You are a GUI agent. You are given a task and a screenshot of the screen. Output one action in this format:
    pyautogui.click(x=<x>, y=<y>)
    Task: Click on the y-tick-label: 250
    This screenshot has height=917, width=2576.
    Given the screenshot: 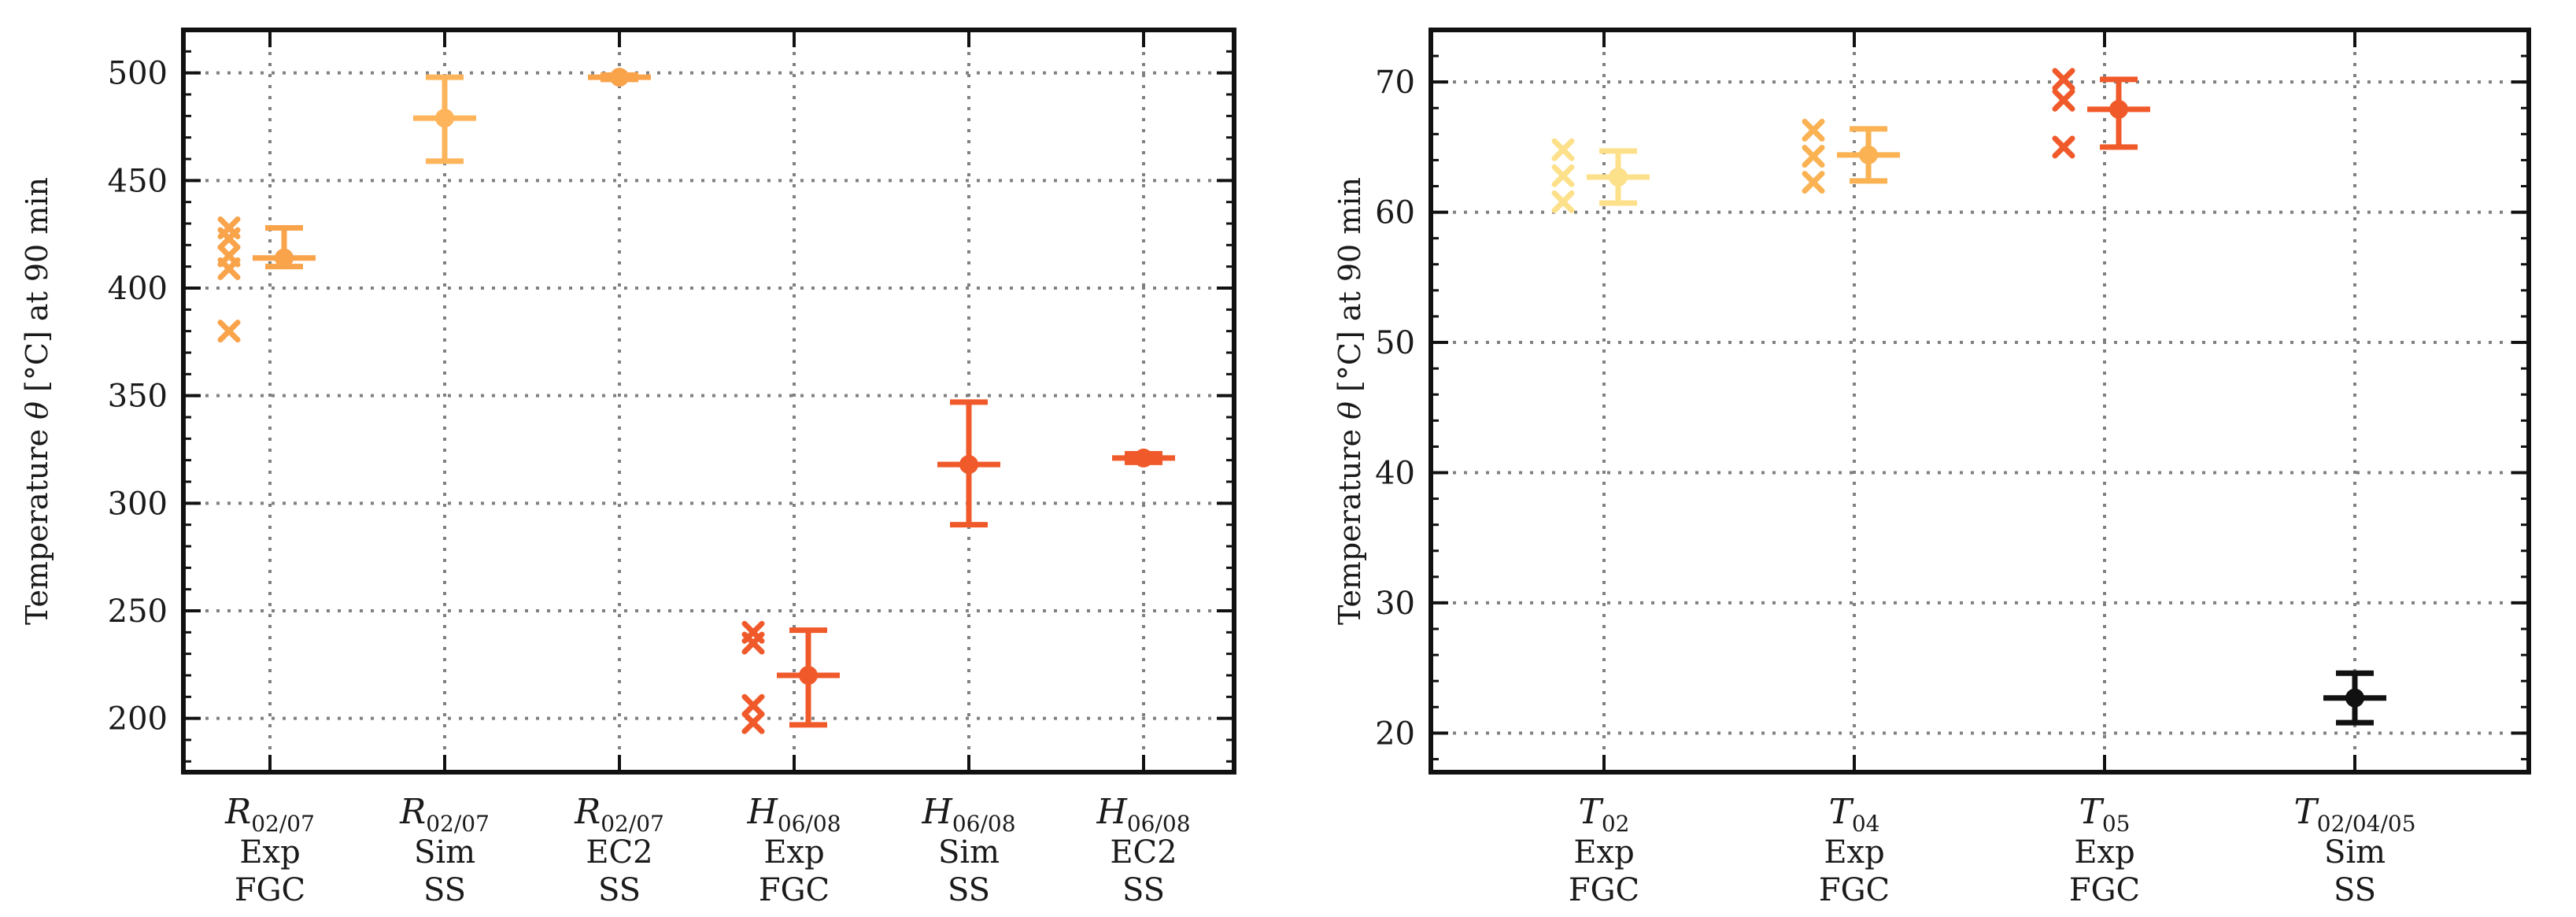 What is the action you would take?
    pyautogui.click(x=138, y=611)
    